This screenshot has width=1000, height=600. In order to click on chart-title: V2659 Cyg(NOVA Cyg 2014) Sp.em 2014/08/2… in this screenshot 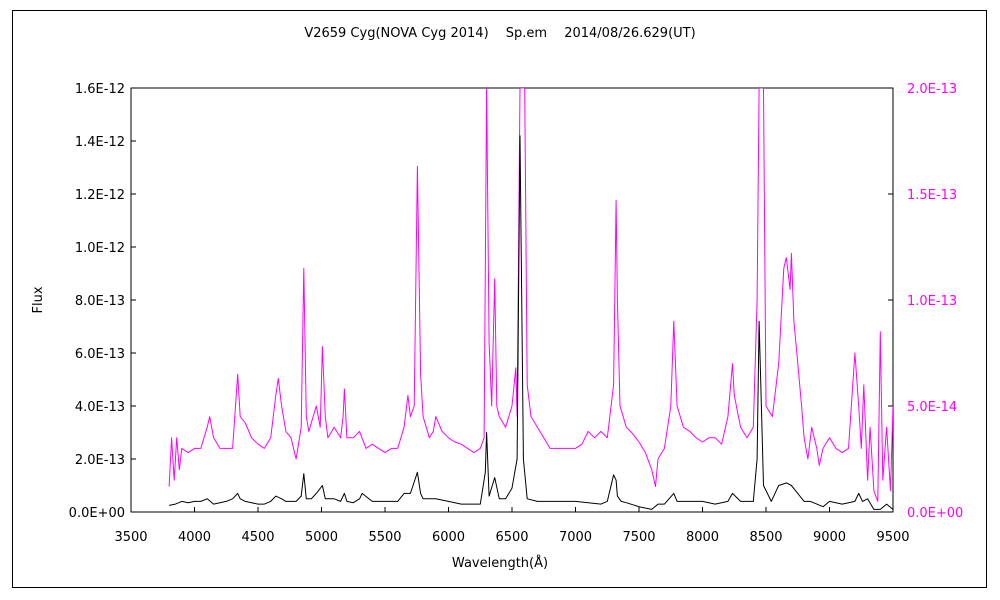, I will do `click(499, 33)`.